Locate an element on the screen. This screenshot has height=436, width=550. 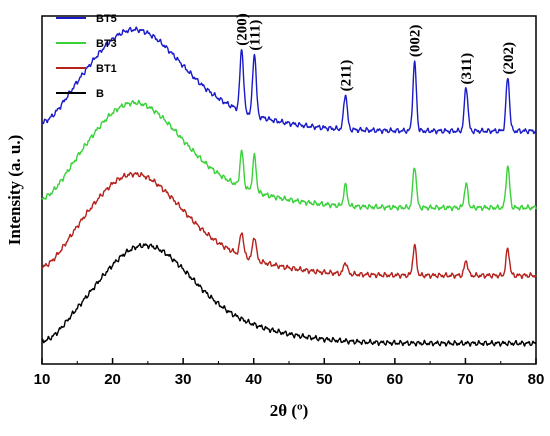
y-axis-title: Intensity (a. u.) is located at coordinates (14, 190).